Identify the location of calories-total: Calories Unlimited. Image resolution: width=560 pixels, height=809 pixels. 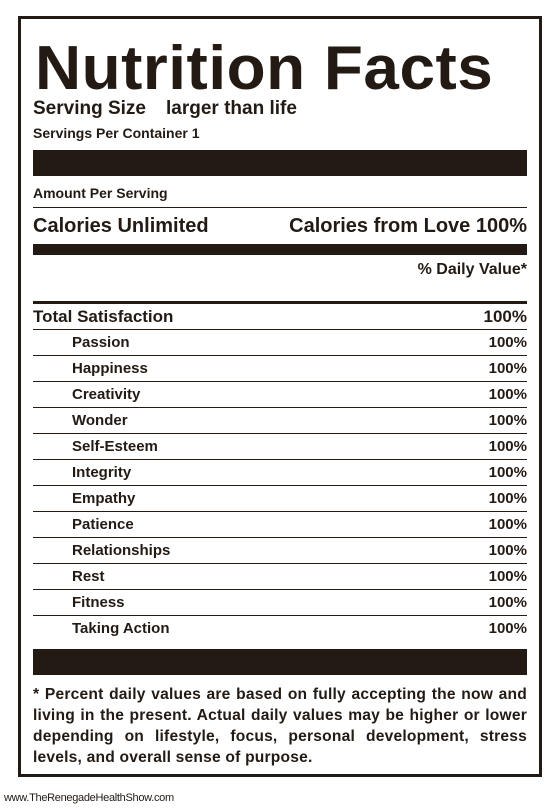
(121, 226).